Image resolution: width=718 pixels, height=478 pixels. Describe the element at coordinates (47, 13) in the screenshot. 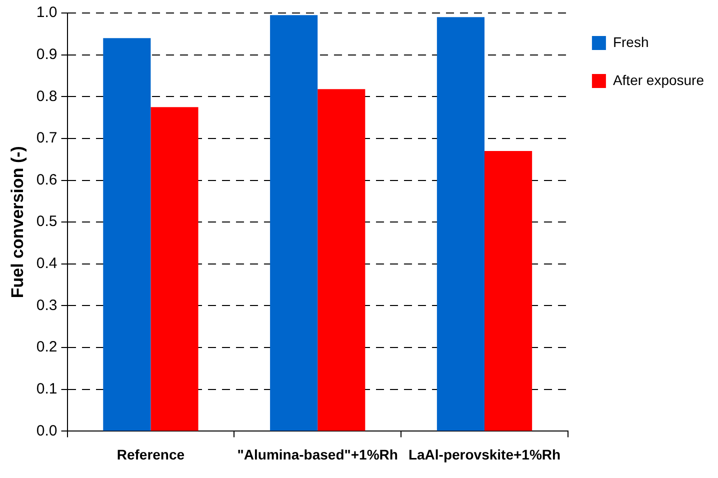

I see `y-tick-label: 1.0` at that location.